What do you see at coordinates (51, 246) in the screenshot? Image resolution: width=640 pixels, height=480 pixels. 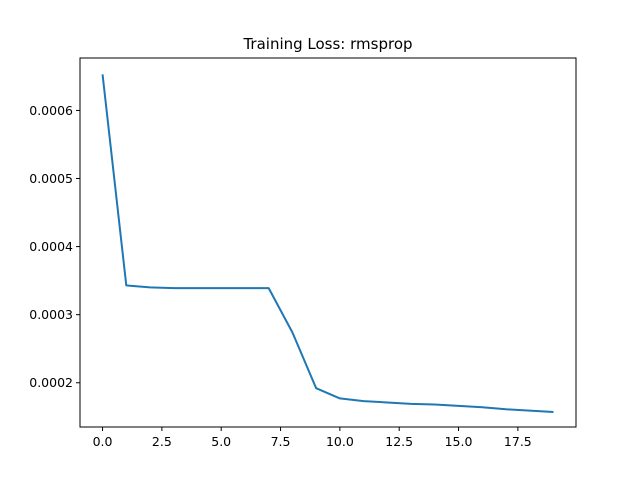 I see `y-tick-label: 0.0004` at bounding box center [51, 246].